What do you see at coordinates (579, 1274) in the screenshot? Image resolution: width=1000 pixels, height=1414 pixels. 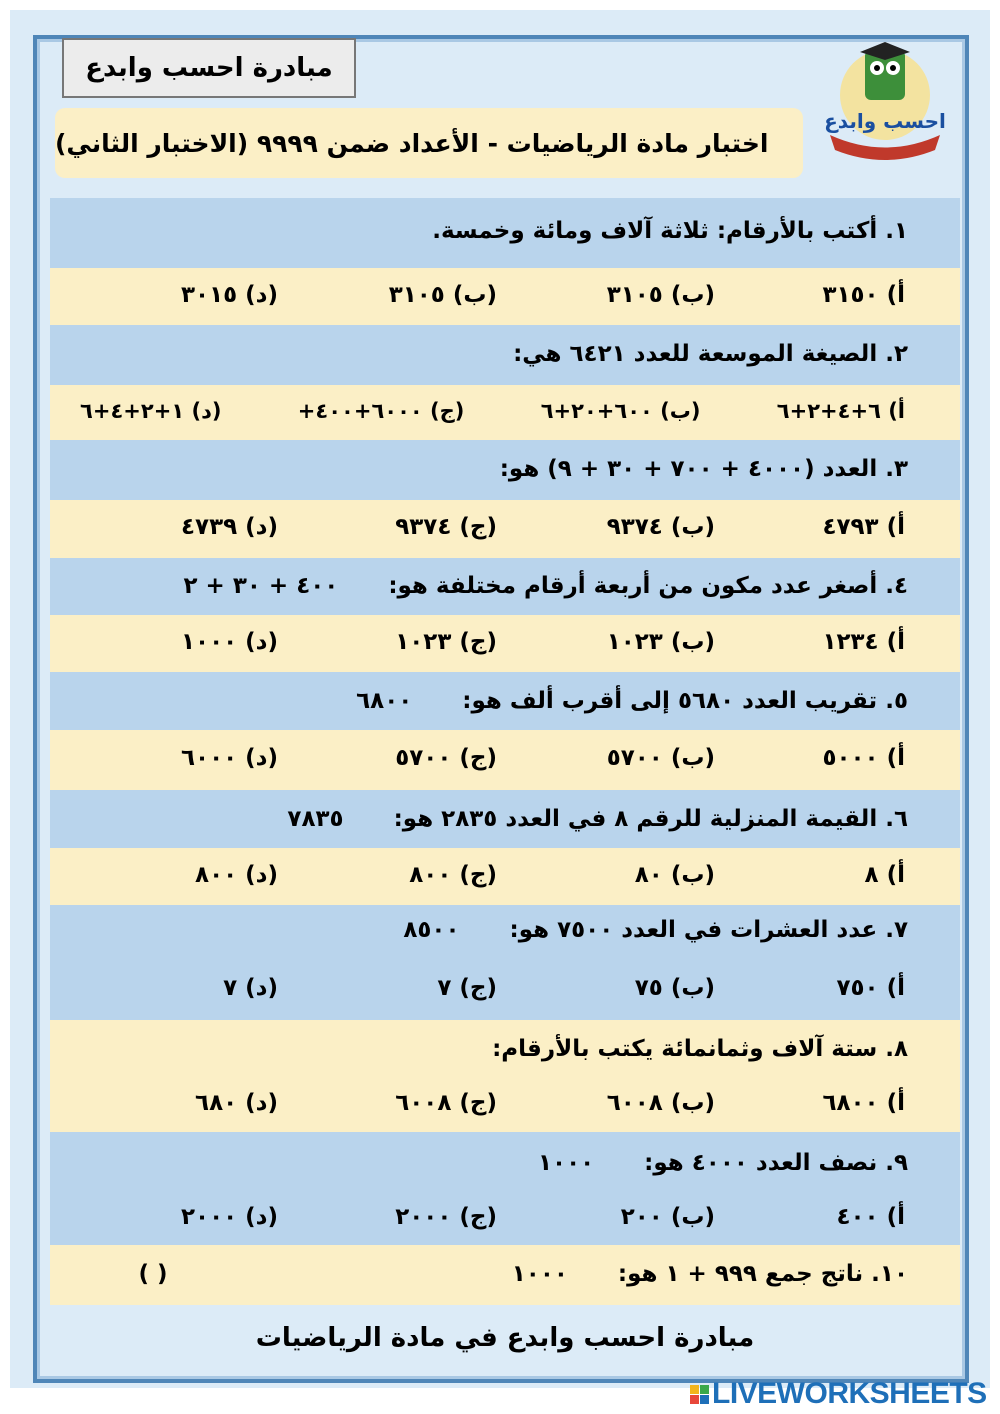 I see `question-line: ١٠. ناتج جمع ٩٩٩ + ١ هو: ١٠٠٠` at bounding box center [579, 1274].